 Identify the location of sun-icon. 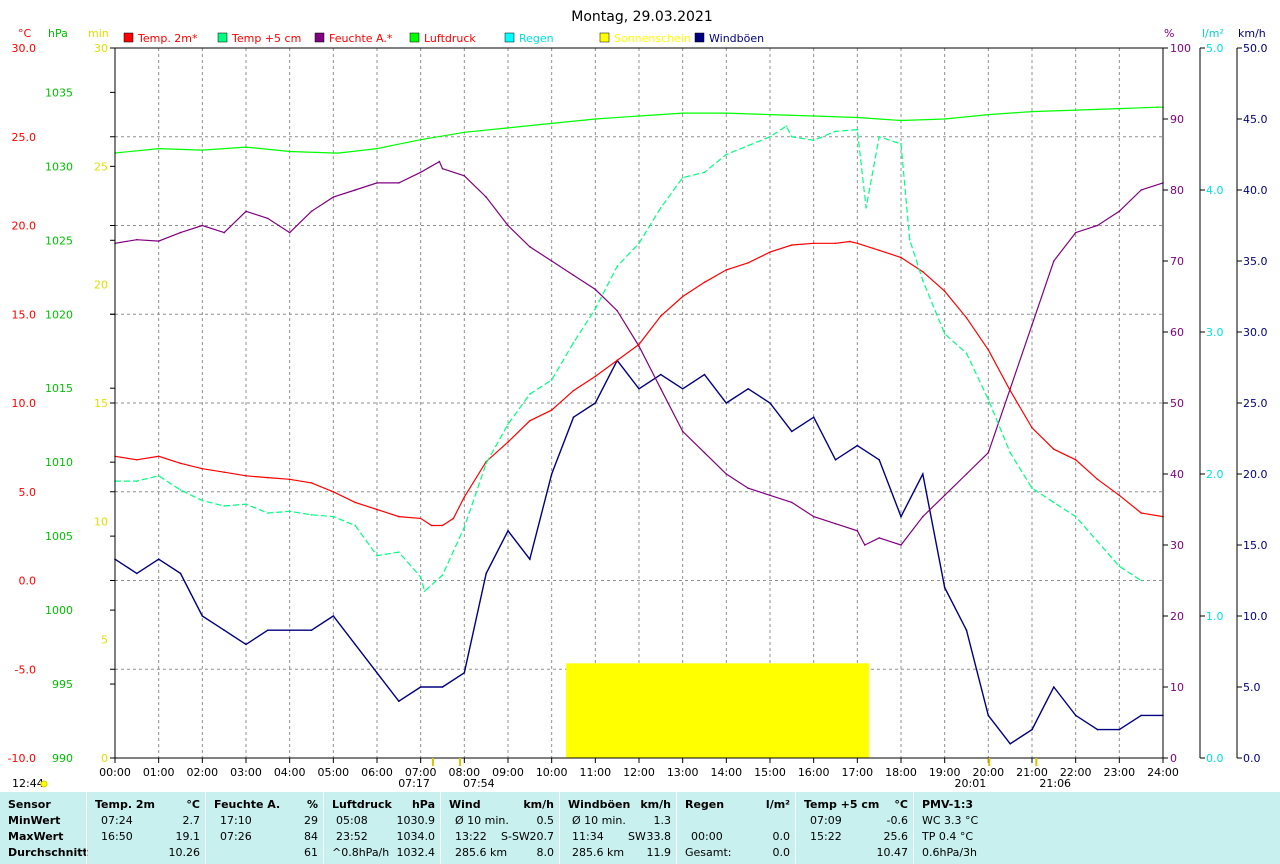
(44, 784).